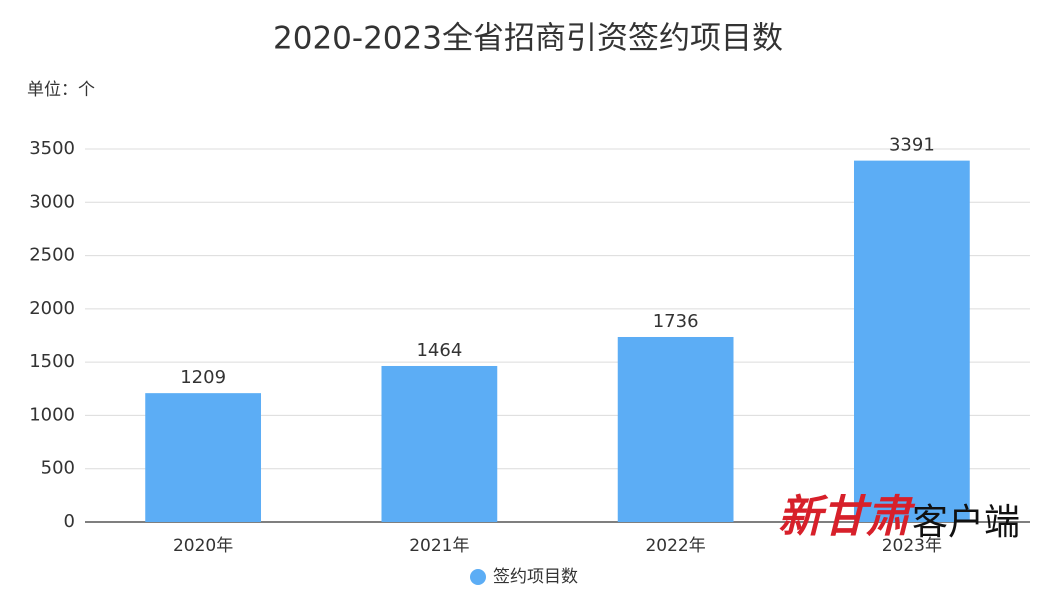 The height and width of the screenshot is (597, 1056). I want to click on y-tick-label: 3000, so click(52, 201).